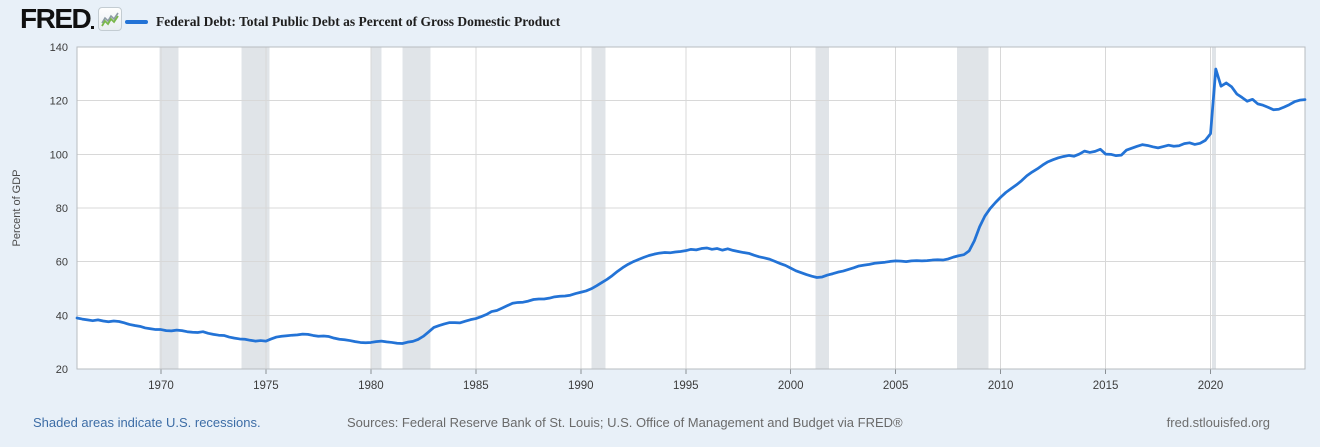  Describe the element at coordinates (686, 386) in the screenshot. I see `x-tick-label: 1995` at that location.